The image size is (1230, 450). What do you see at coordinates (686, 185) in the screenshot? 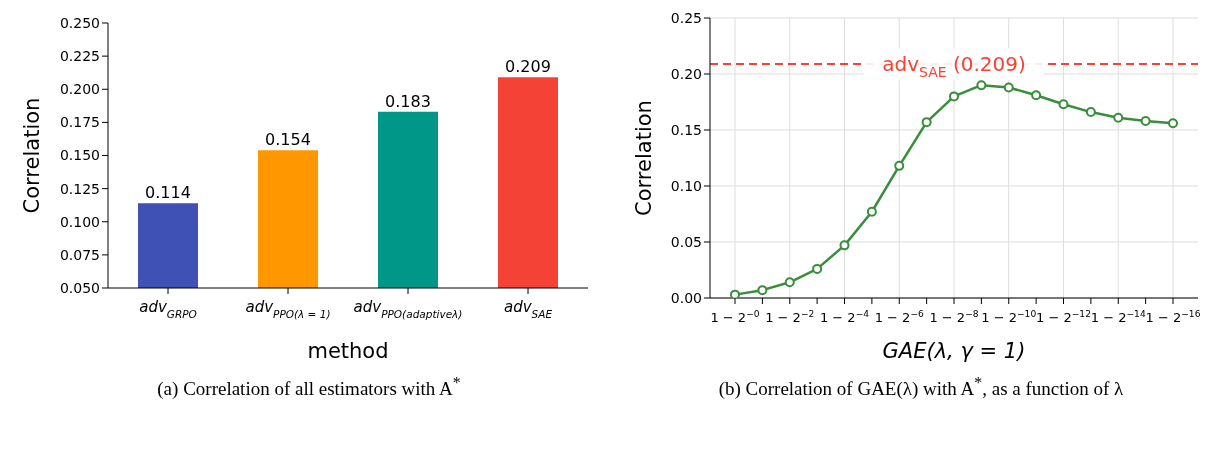
I see `y-tick-label: 0.10` at bounding box center [686, 185].